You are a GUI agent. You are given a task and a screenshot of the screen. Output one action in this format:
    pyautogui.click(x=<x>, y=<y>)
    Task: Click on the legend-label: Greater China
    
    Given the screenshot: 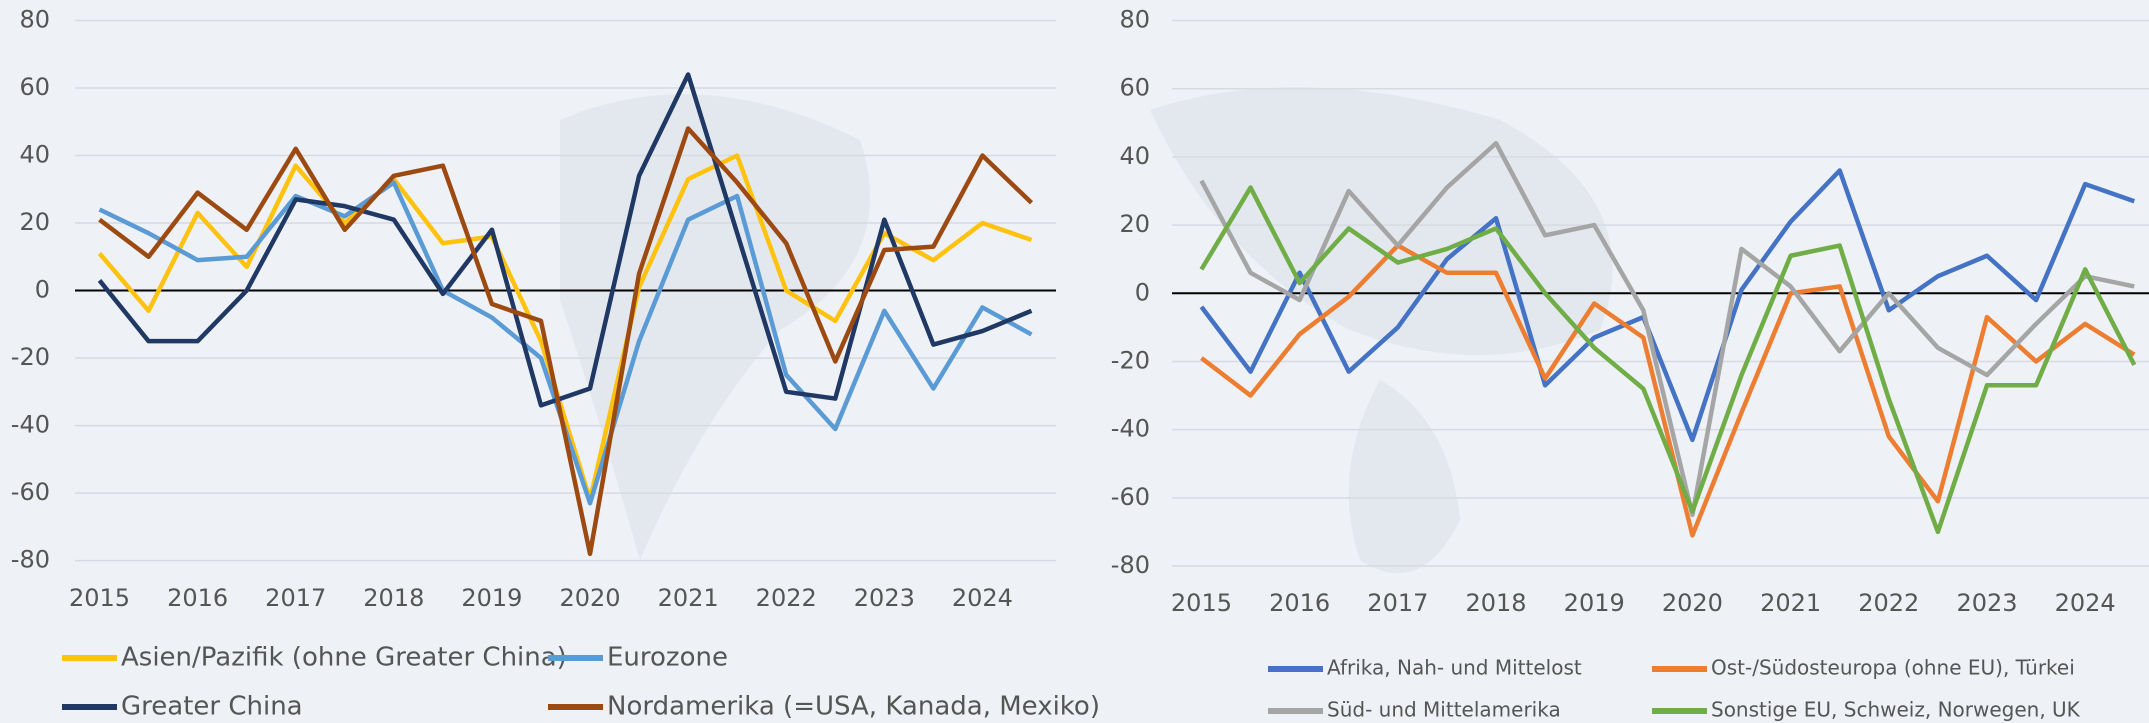 What is the action you would take?
    pyautogui.click(x=212, y=707)
    